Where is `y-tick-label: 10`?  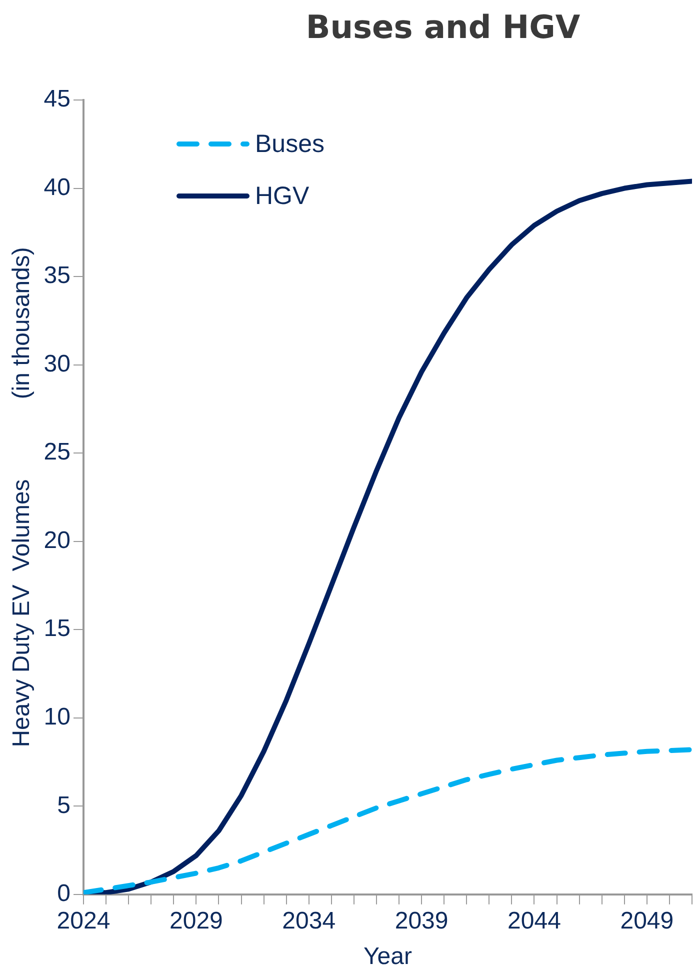
y-tick-label: 10 is located at coordinates (57, 716).